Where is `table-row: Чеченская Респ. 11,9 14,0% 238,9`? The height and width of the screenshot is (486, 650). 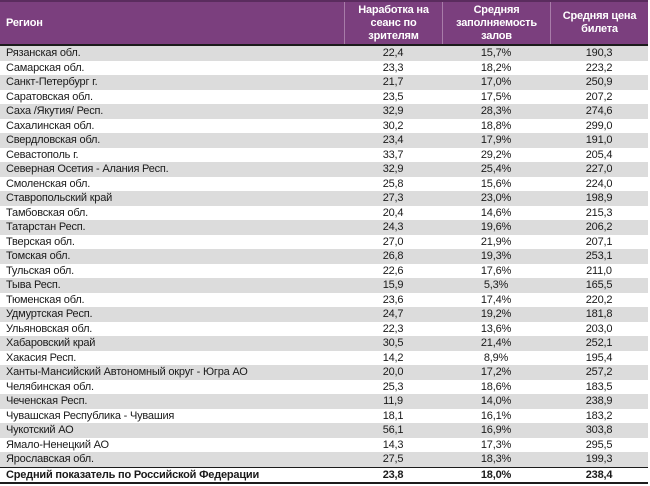 table-row: Чеченская Респ. 11,9 14,0% 238,9 is located at coordinates (324, 401).